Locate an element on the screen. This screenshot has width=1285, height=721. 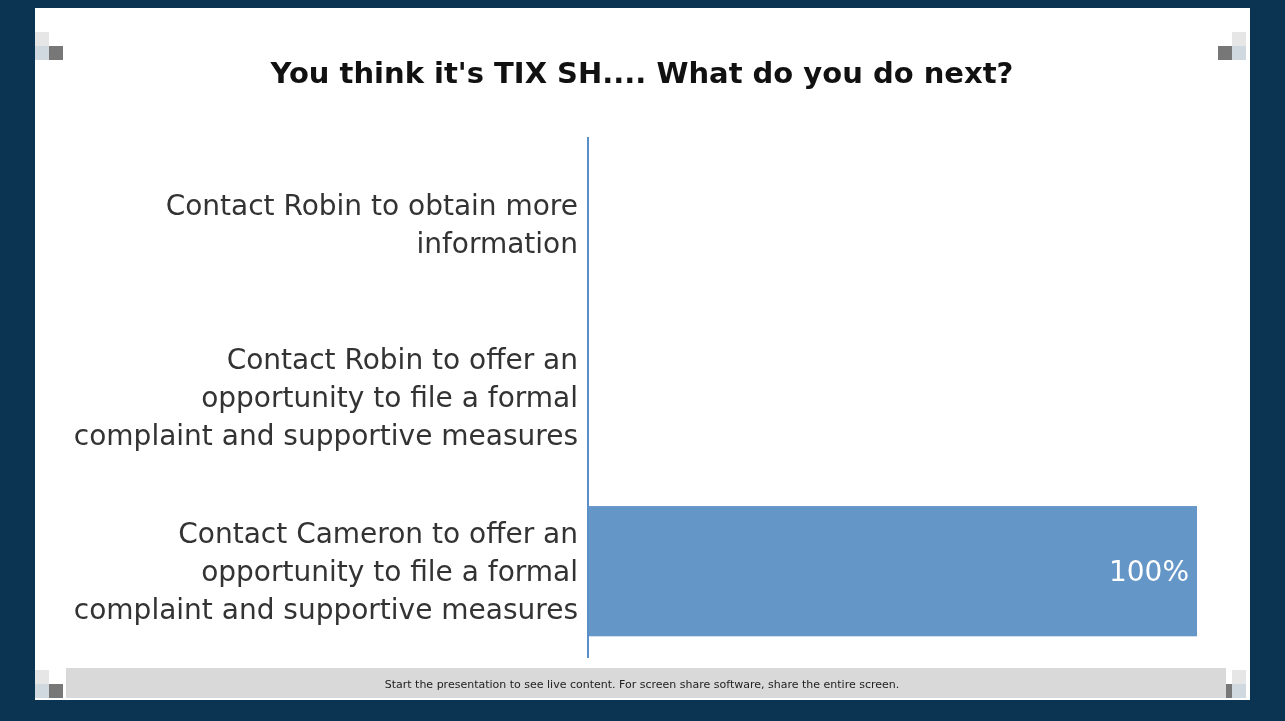
chart-title: You think it's TIX SH.... What do you do next? is located at coordinates (641, 73).